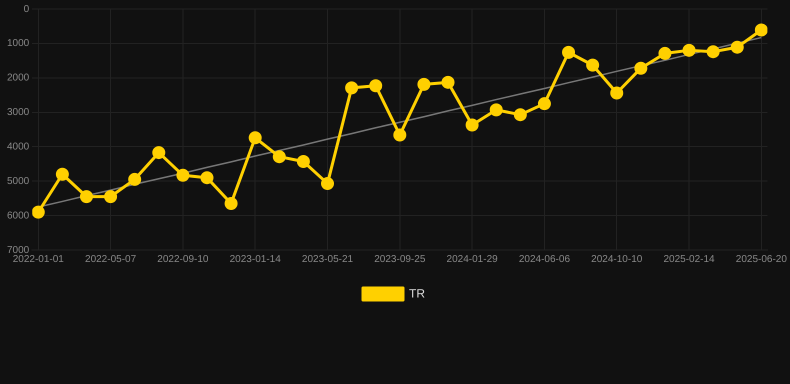 The height and width of the screenshot is (384, 790). I want to click on y-tick-label: 4000, so click(18, 146).